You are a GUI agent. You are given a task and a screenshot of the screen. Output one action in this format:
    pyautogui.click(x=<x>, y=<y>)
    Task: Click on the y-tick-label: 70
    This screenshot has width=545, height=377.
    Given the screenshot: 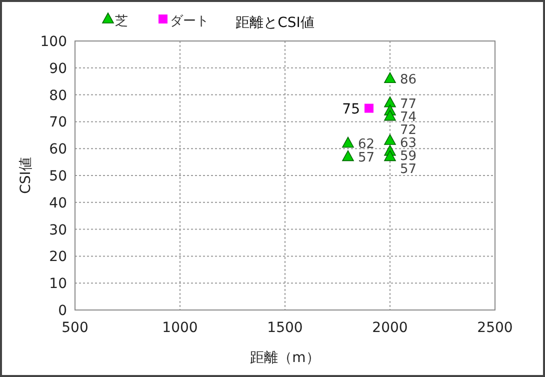 What is the action you would take?
    pyautogui.click(x=58, y=122)
    